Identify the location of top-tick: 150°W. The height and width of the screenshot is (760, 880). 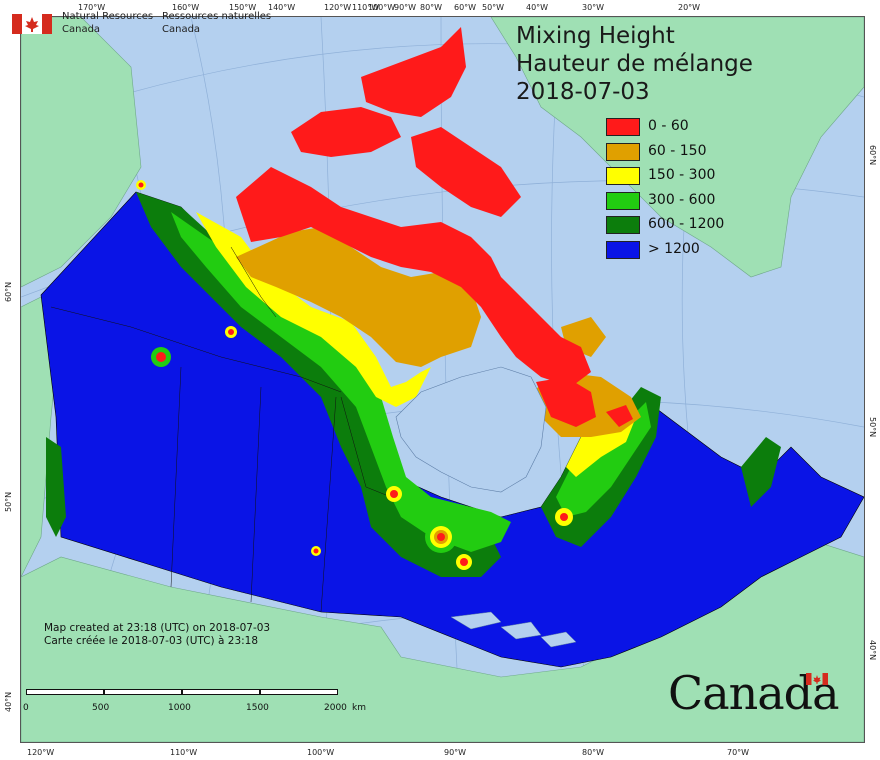
(243, 7).